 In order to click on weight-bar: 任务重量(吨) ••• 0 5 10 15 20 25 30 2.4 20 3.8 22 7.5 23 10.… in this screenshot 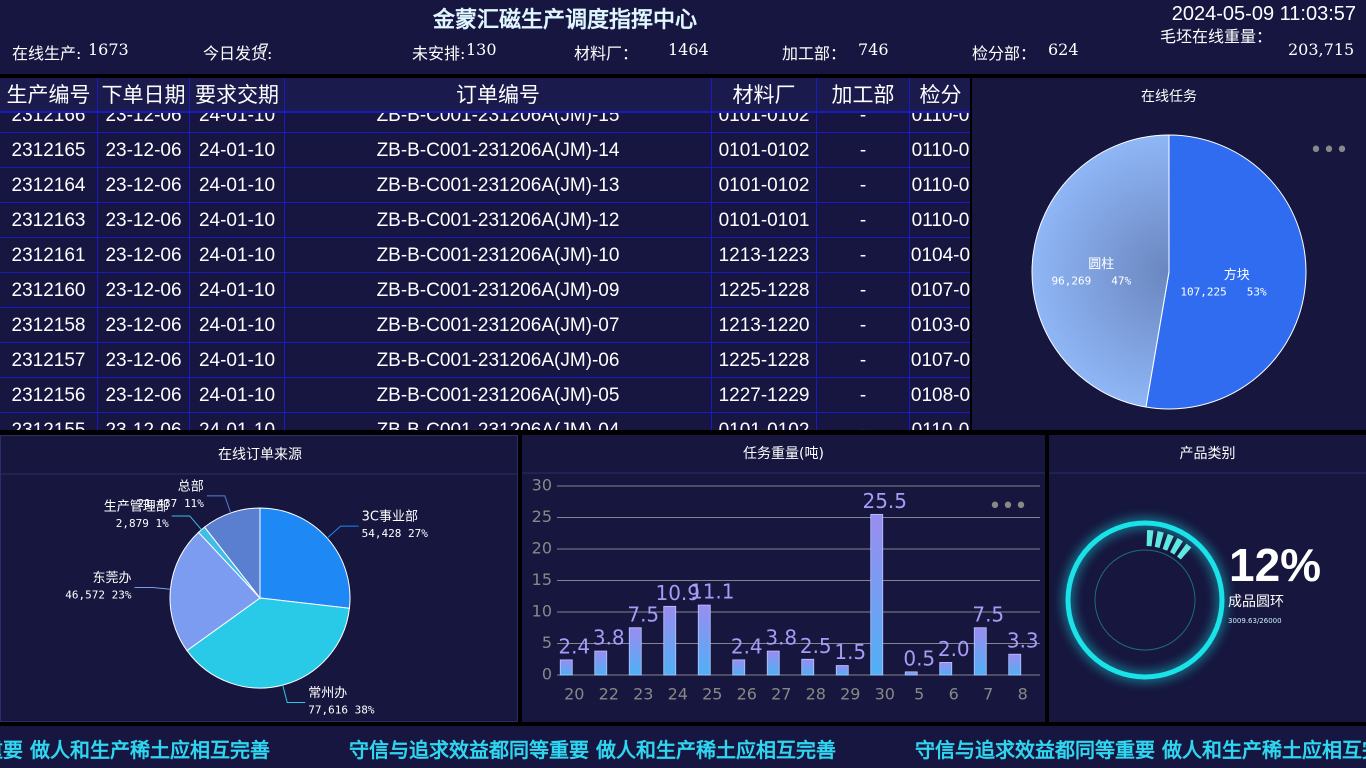, I will do `click(783, 575)`.